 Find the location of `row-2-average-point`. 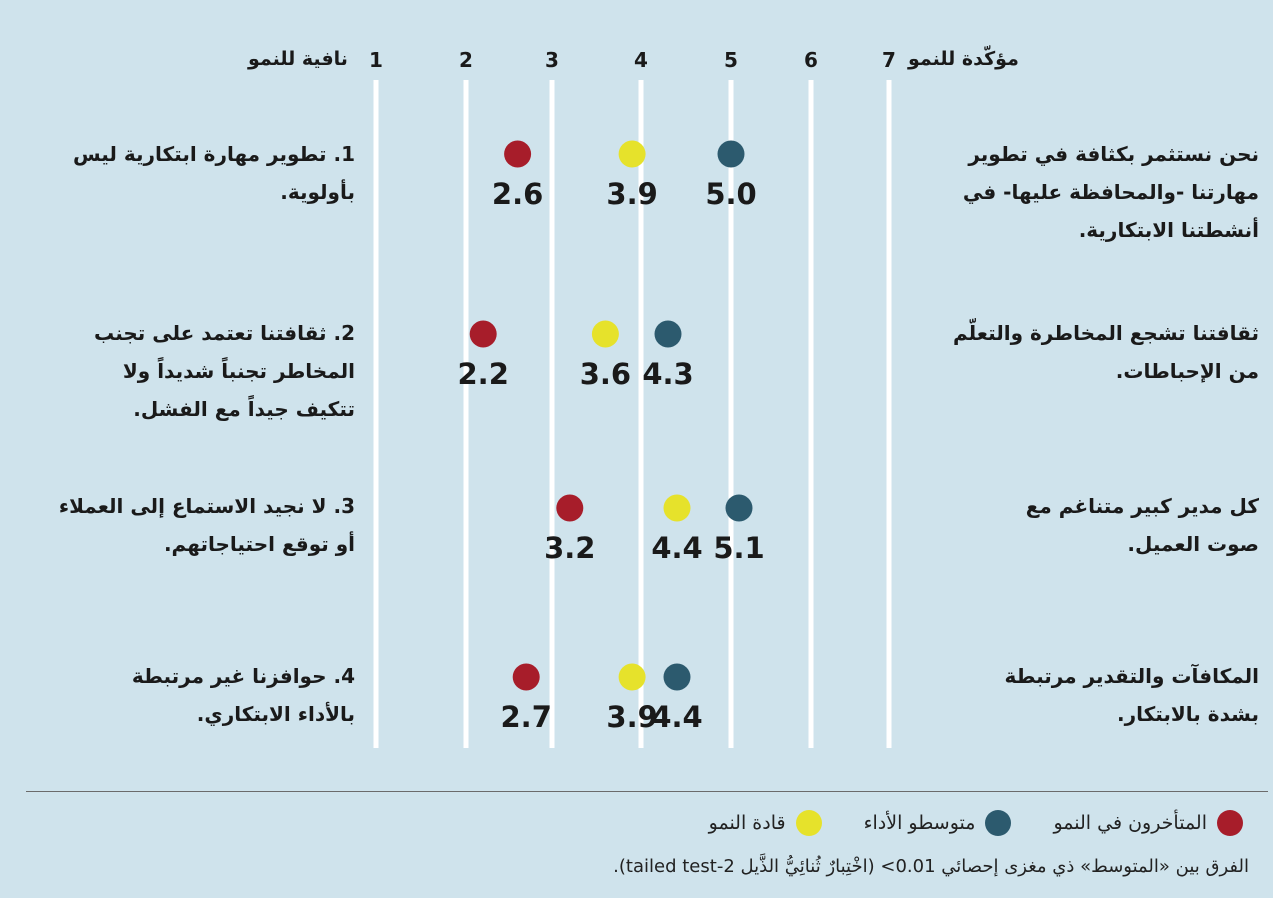

row-2-average-point is located at coordinates (668, 334).